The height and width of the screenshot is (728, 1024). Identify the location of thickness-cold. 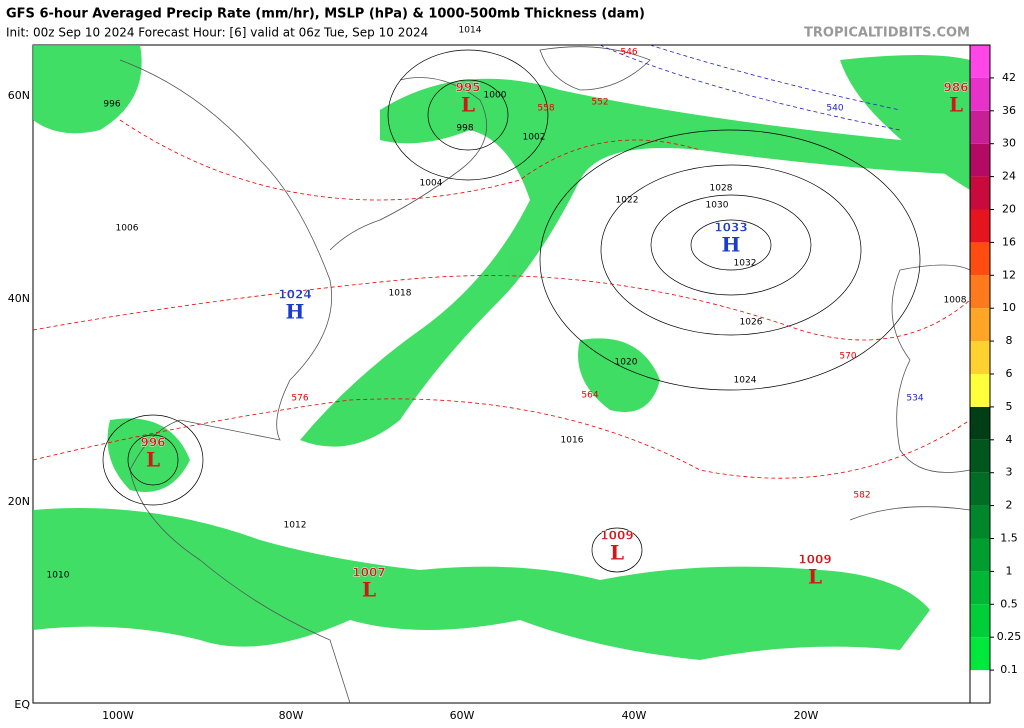
(750, 87).